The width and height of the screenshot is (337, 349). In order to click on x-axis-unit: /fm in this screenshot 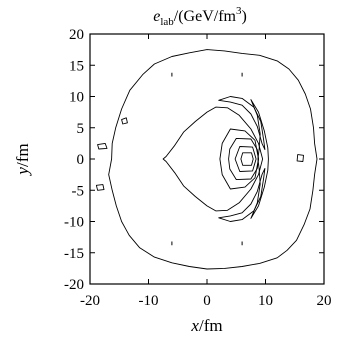, I will do `click(211, 325)`.